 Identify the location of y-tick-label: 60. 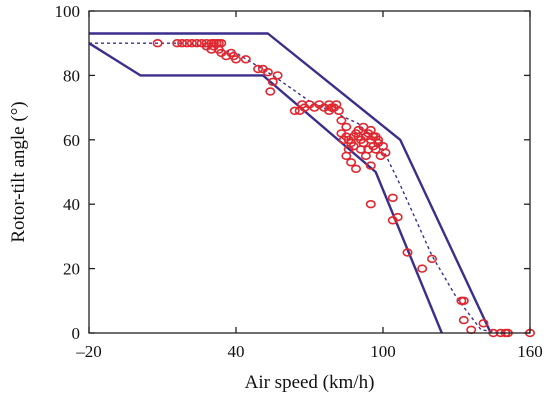
(71, 140).